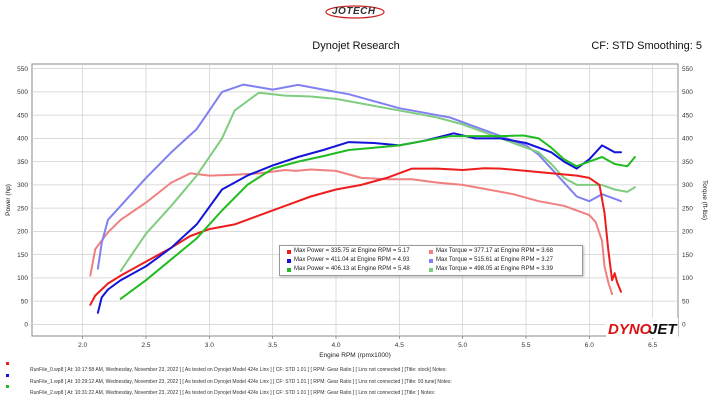  What do you see at coordinates (652, 345) in the screenshot?
I see `x-tick-label: 6.5` at bounding box center [652, 345].